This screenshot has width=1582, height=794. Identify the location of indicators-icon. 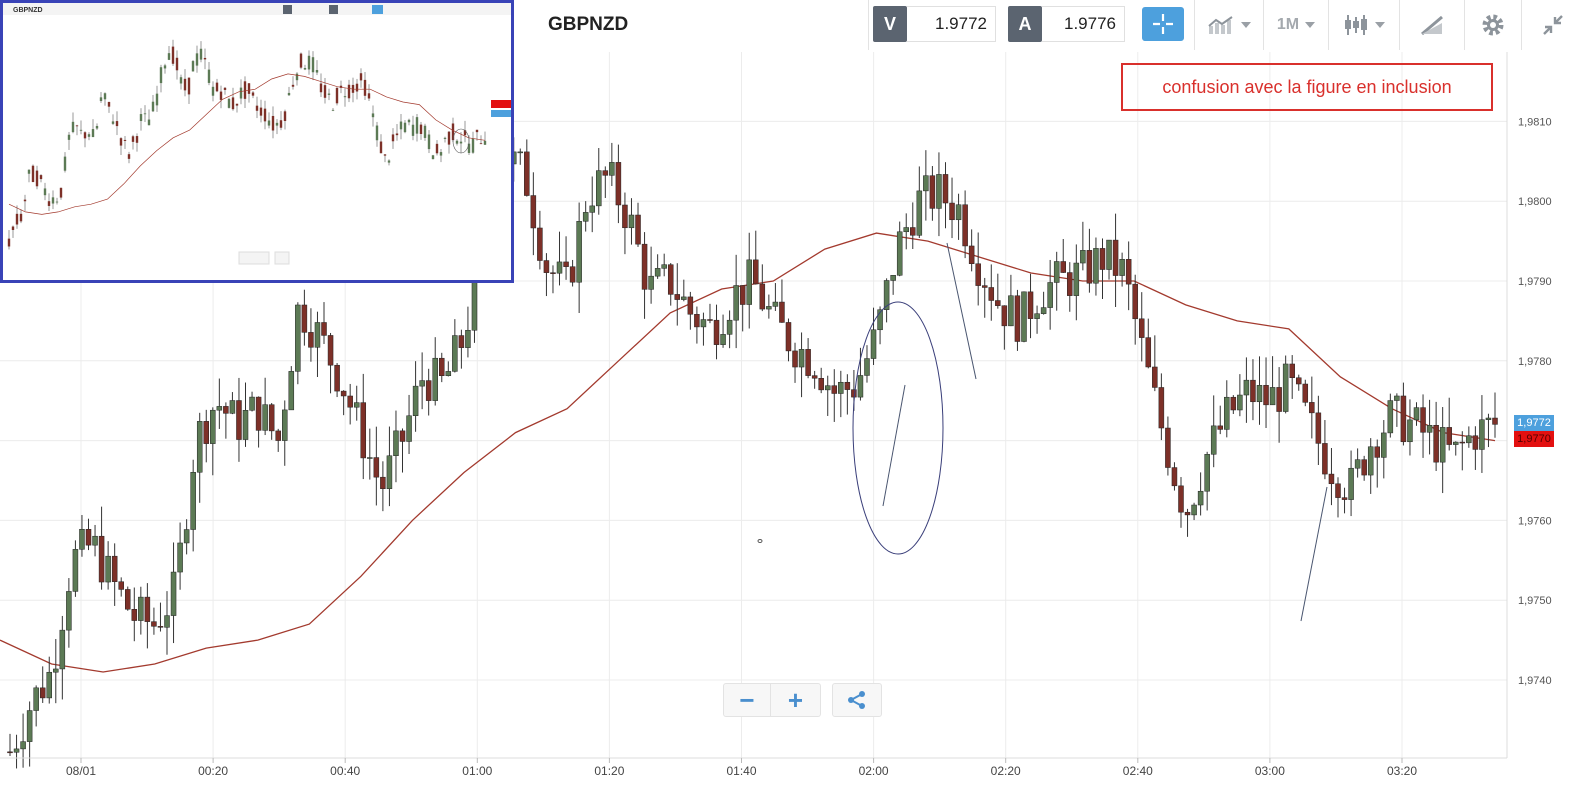
(1220, 25).